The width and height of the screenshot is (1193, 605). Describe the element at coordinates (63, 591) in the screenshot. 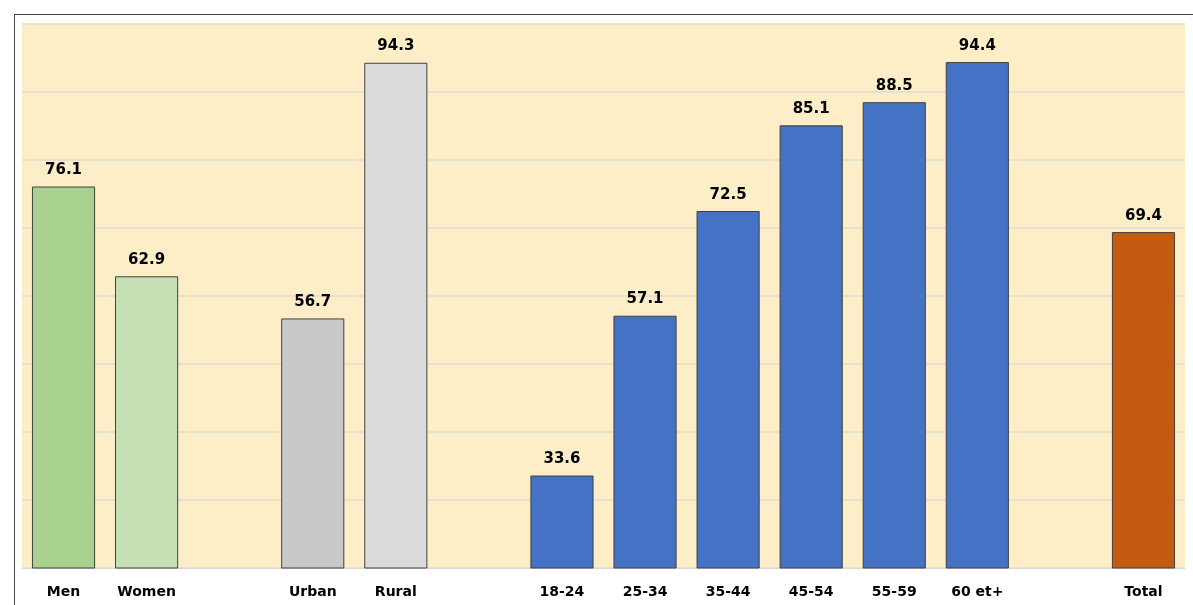

I see `x-tick-label: Men` at that location.